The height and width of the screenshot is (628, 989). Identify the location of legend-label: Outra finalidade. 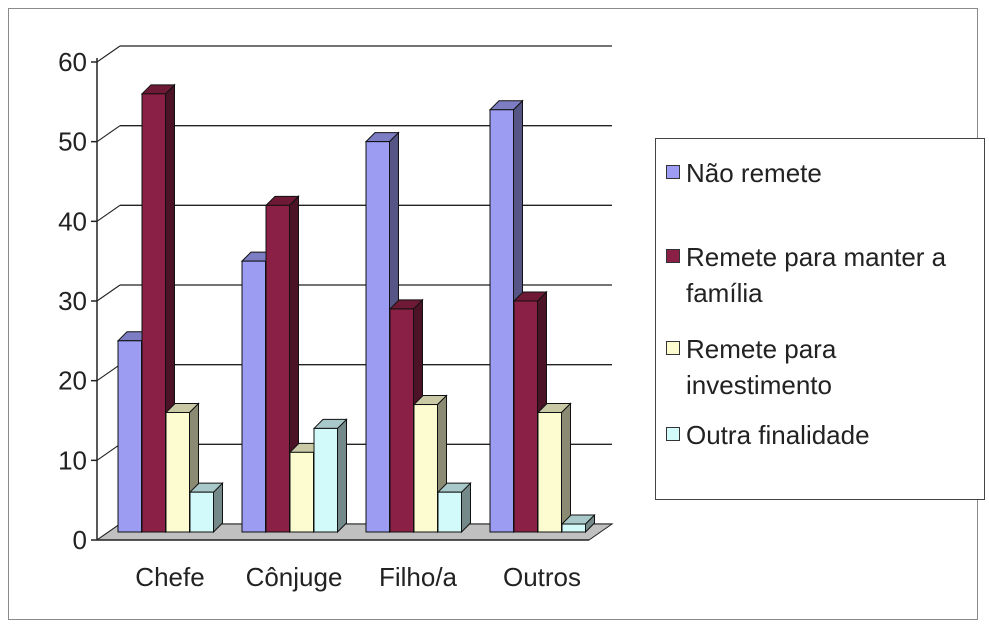
(778, 435).